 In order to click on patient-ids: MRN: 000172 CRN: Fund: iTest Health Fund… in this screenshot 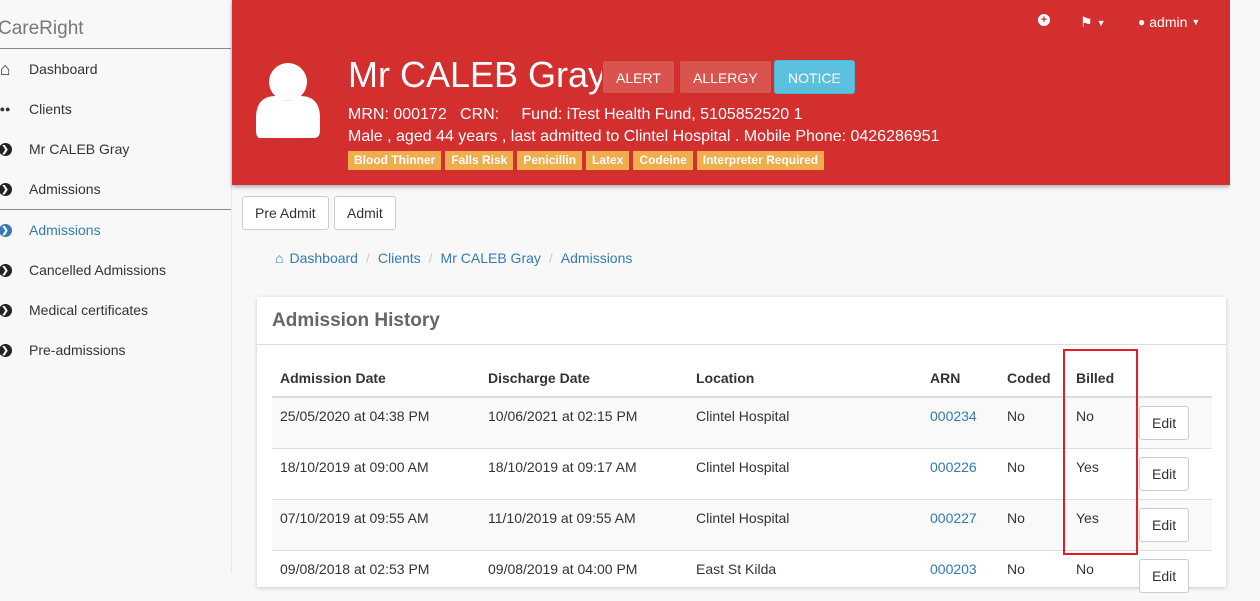, I will do `click(575, 114)`.